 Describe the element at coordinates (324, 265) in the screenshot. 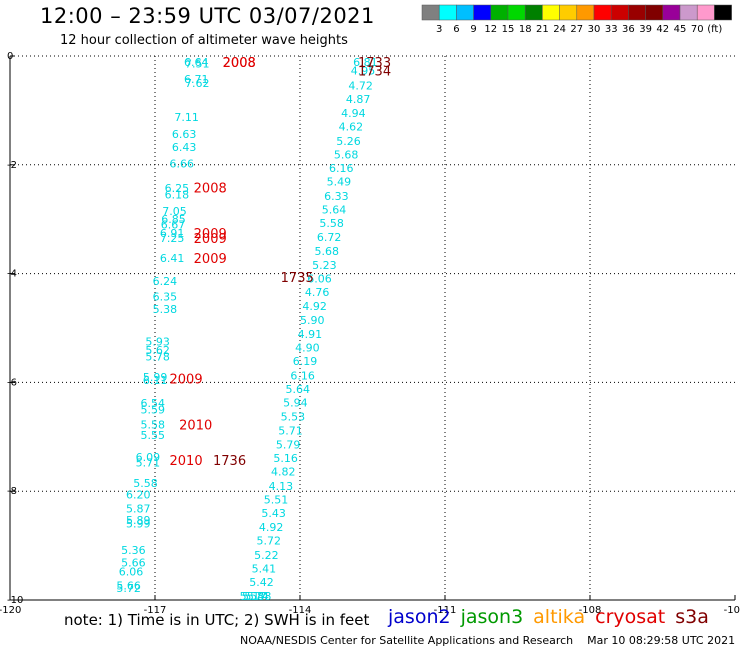

I see `wave-height-value: 5.23` at that location.